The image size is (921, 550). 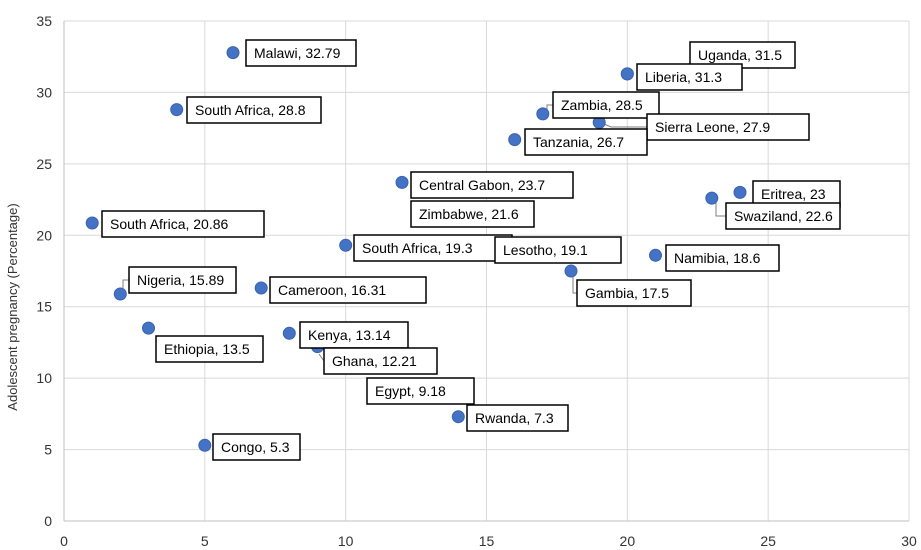 What do you see at coordinates (48, 450) in the screenshot?
I see `y-tick-label: 5` at bounding box center [48, 450].